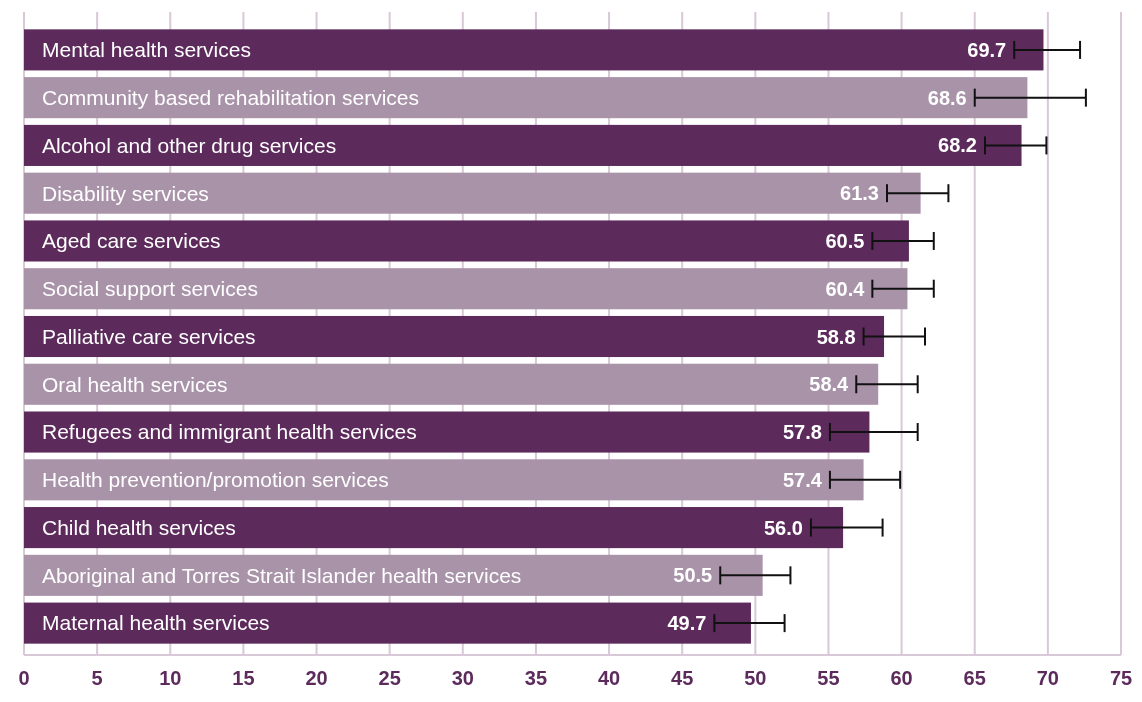  I want to click on x-tick-label: 5, so click(97, 678).